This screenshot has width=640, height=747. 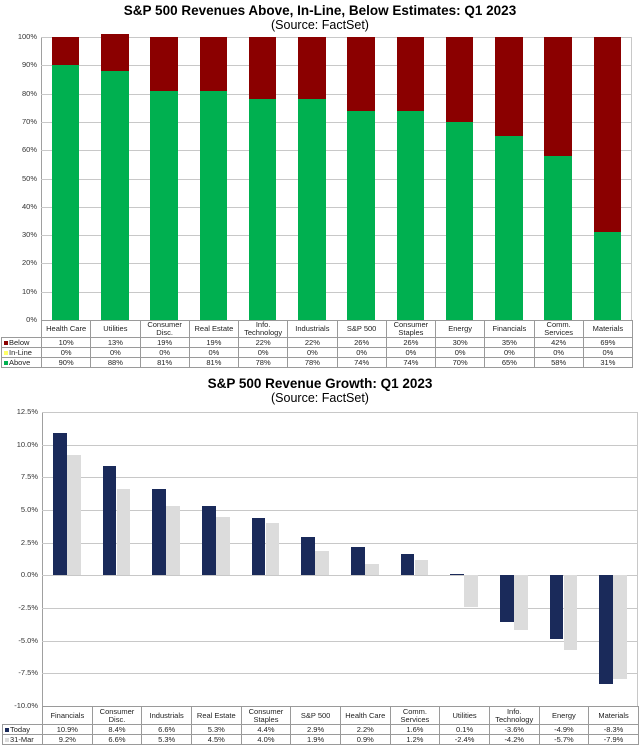 What do you see at coordinates (66, 329) in the screenshot?
I see `category-label: Health Care` at bounding box center [66, 329].